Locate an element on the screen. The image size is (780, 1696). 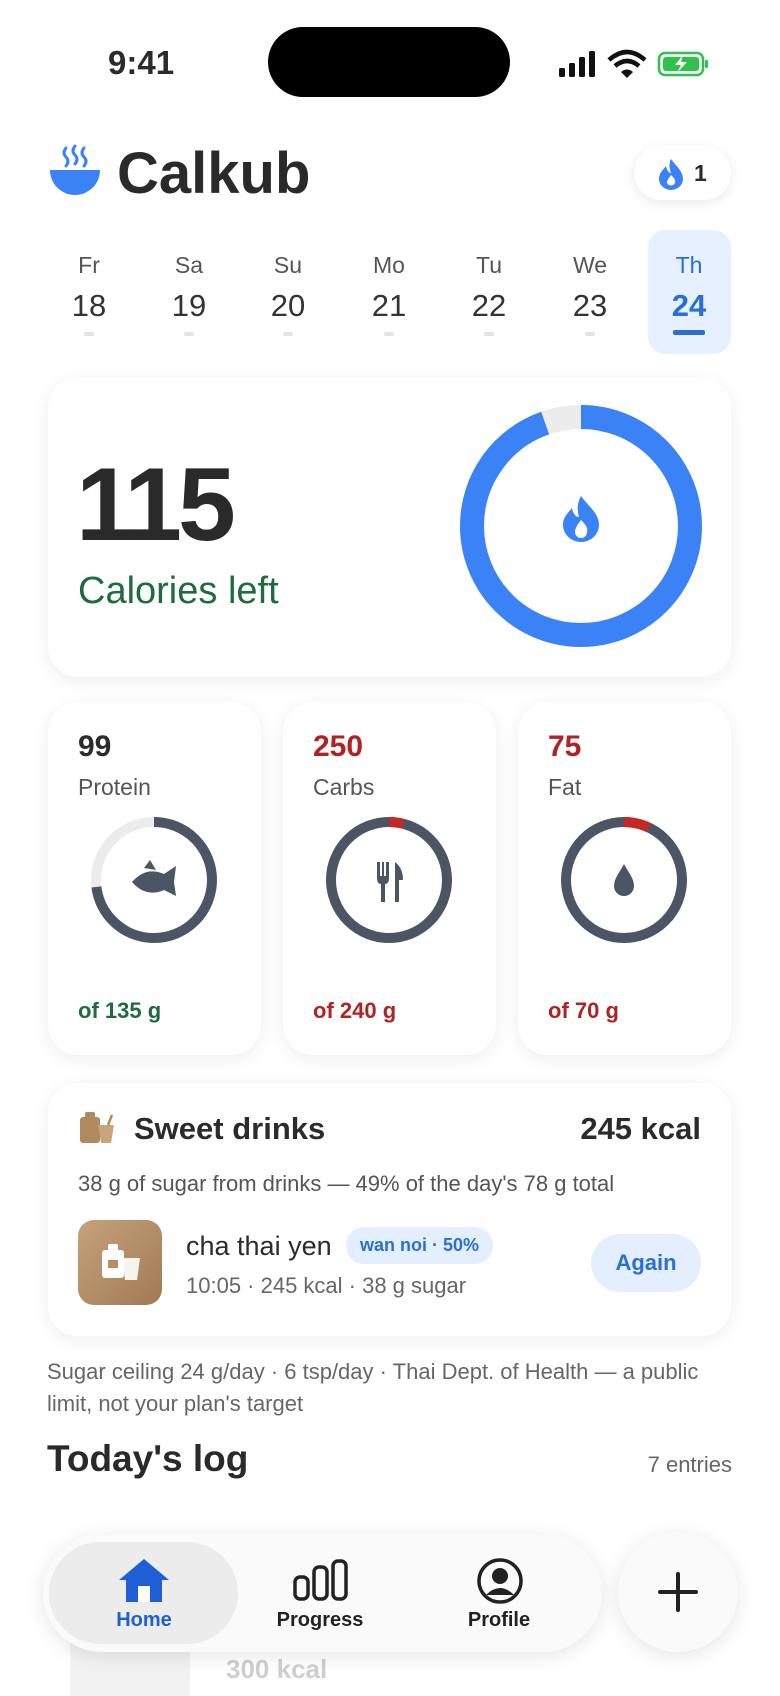
macro-value: 99 is located at coordinates (95, 746).